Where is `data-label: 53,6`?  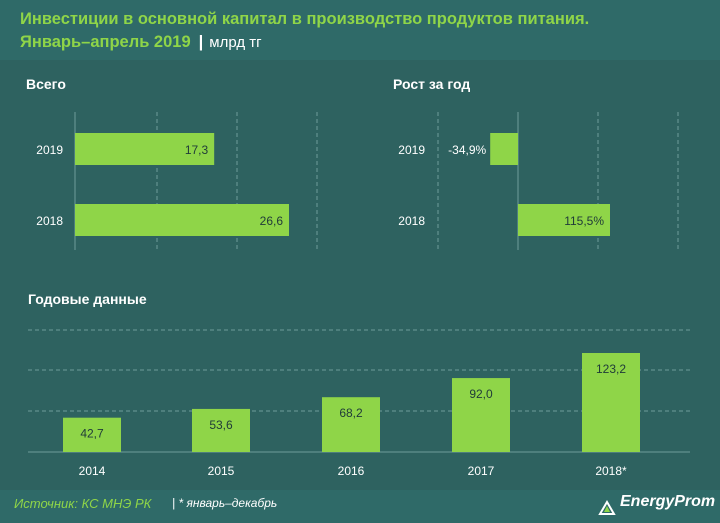
data-label: 53,6 is located at coordinates (221, 425).